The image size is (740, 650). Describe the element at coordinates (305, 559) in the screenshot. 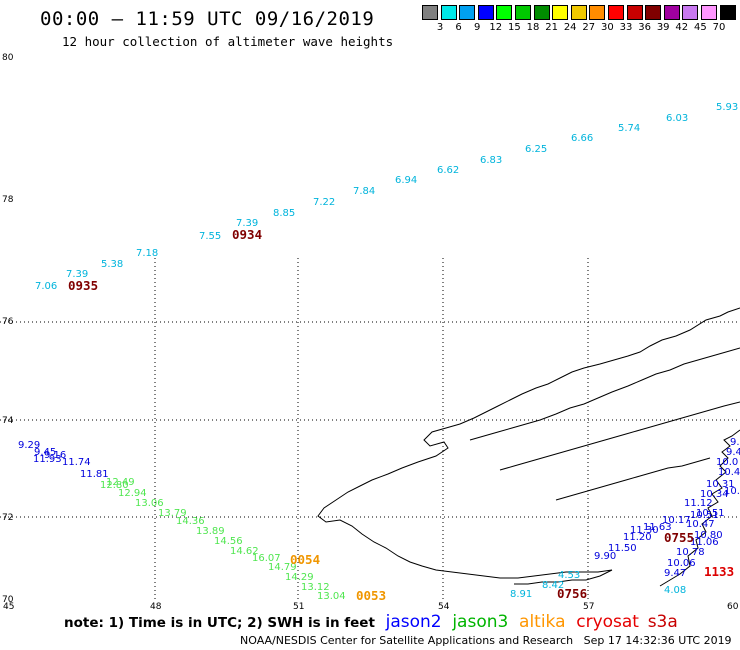

I see `pass-time-label: 0054` at that location.